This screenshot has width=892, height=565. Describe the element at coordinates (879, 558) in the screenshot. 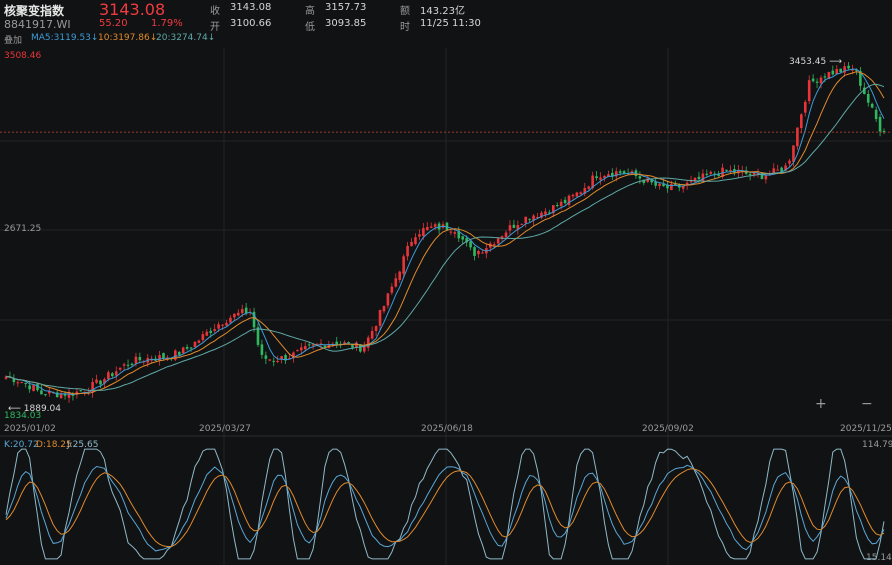

I see `kdj-axis-bottom: 15.14` at that location.